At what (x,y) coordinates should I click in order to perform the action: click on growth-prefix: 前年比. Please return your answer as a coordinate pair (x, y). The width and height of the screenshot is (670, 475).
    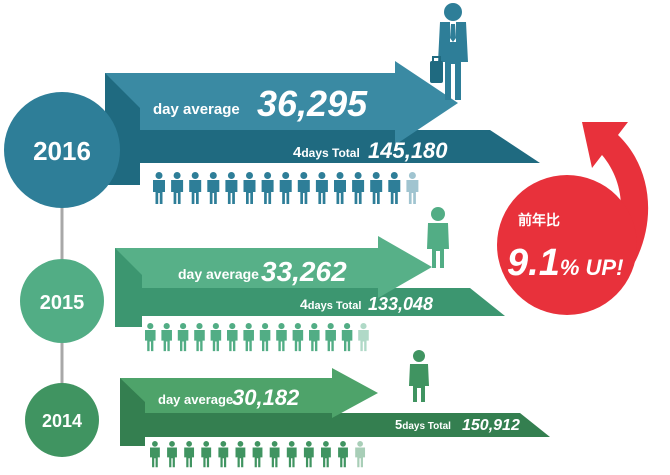
    Looking at the image, I should click on (539, 220).